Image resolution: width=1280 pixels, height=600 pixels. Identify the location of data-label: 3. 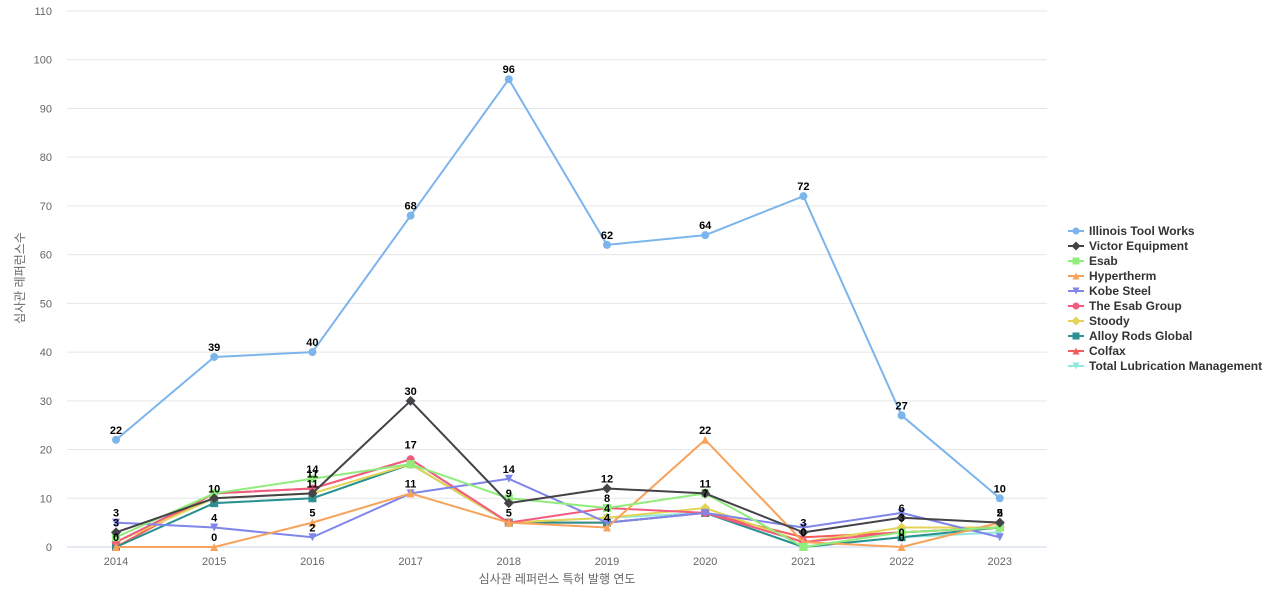
(902, 519).